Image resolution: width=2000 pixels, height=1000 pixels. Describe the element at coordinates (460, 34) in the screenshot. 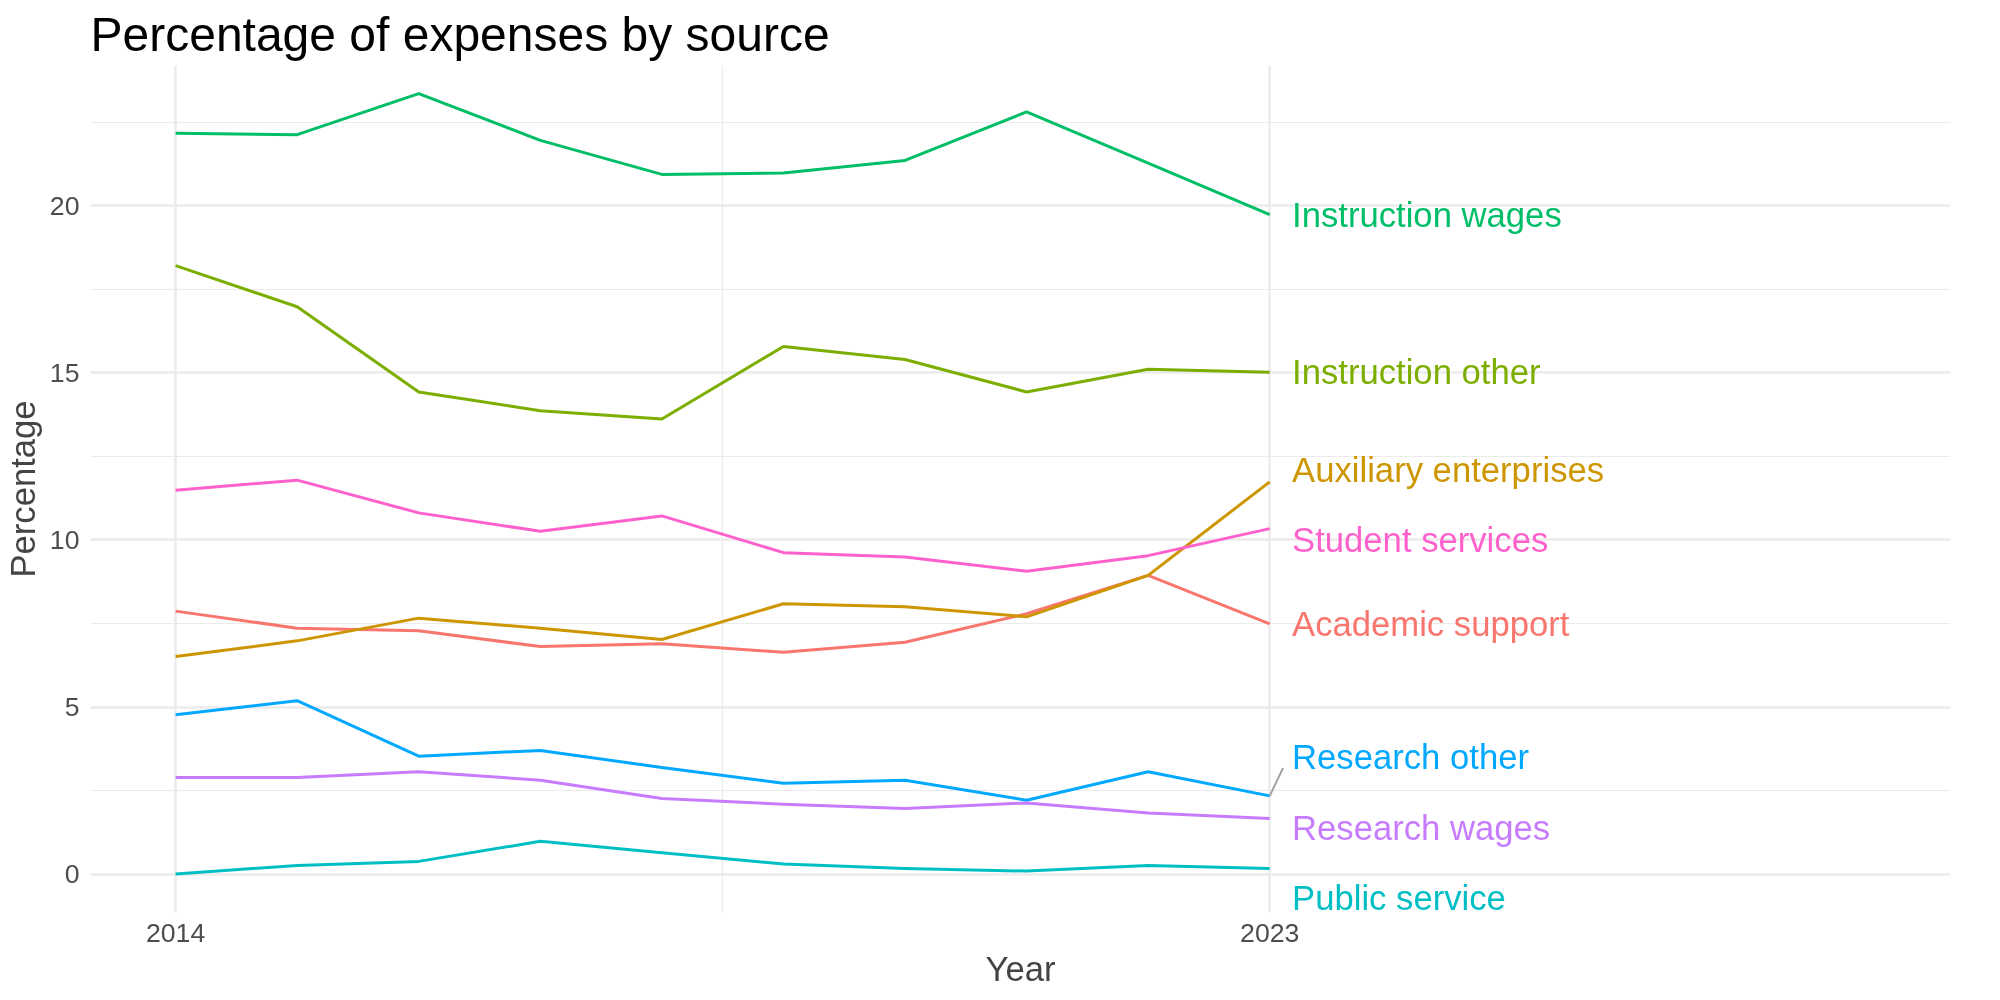

I see `chart-title: Percentage of expenses by source` at that location.